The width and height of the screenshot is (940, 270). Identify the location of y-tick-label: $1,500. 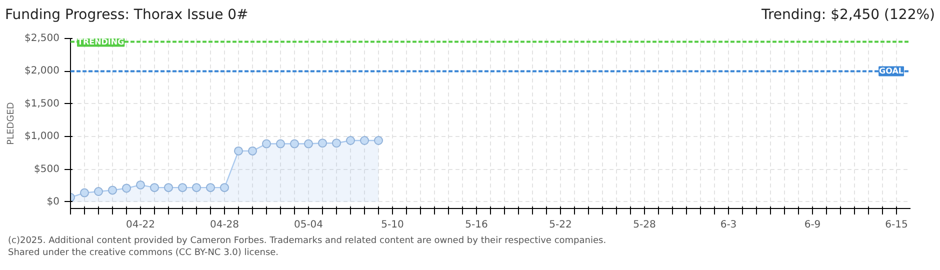
(42, 104).